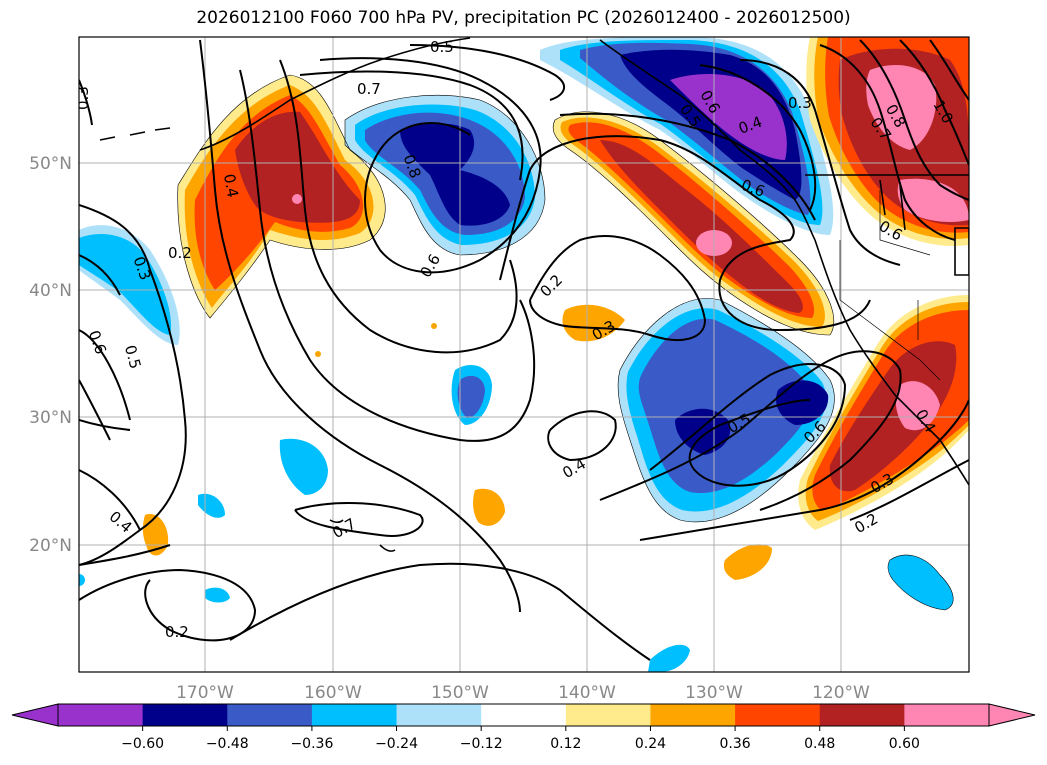 This screenshot has height=765, width=1047. What do you see at coordinates (396, 744) in the screenshot?
I see `colorbar-tick-label: −0.24` at bounding box center [396, 744].